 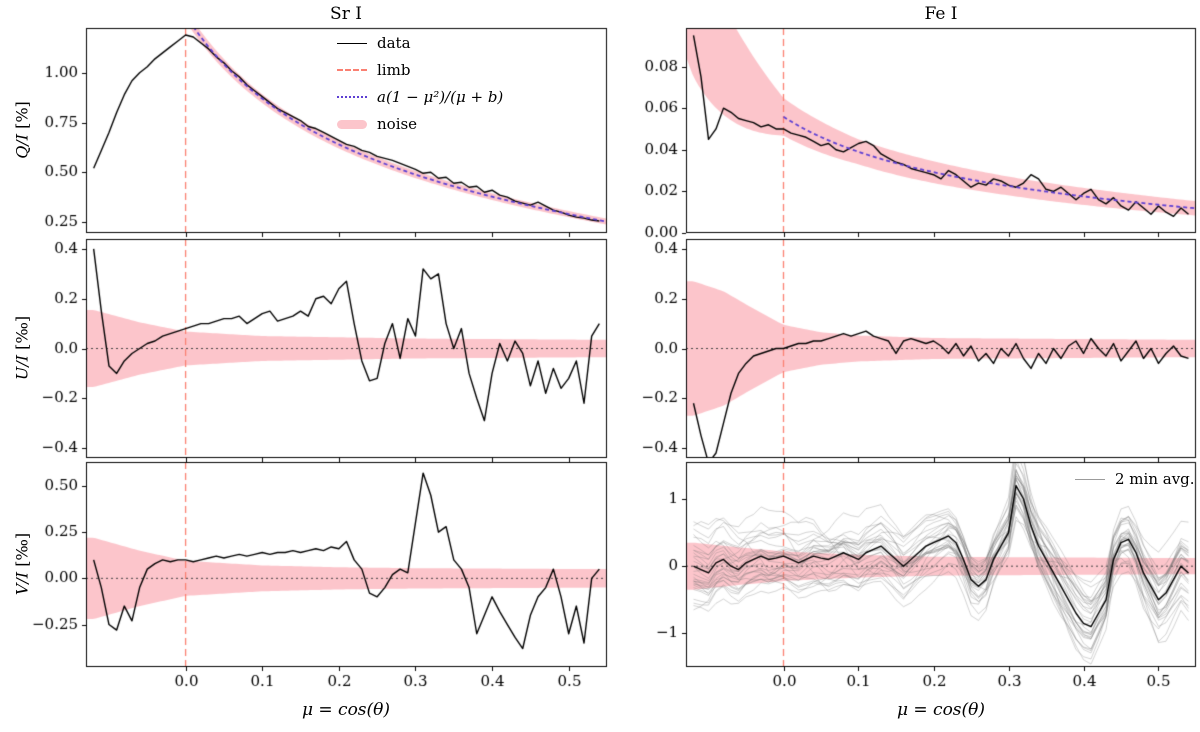 I want to click on ylabel-v-unit: [‰], so click(x=22, y=552).